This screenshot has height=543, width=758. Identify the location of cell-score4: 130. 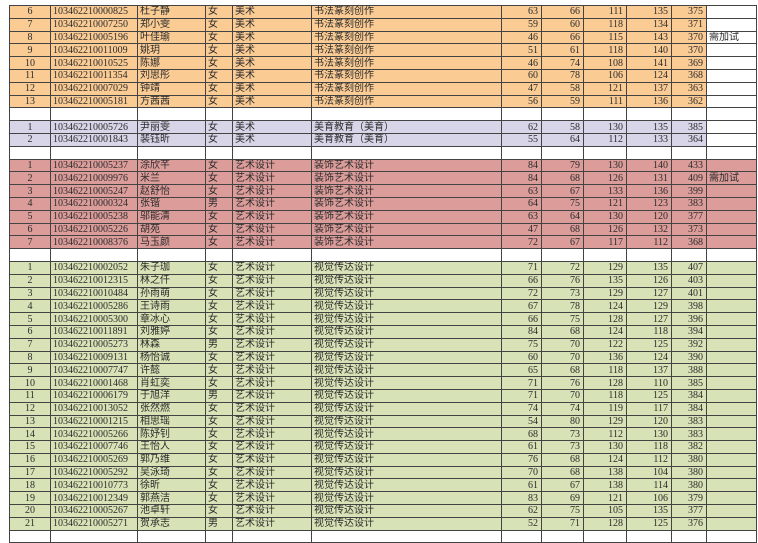
(649, 434).